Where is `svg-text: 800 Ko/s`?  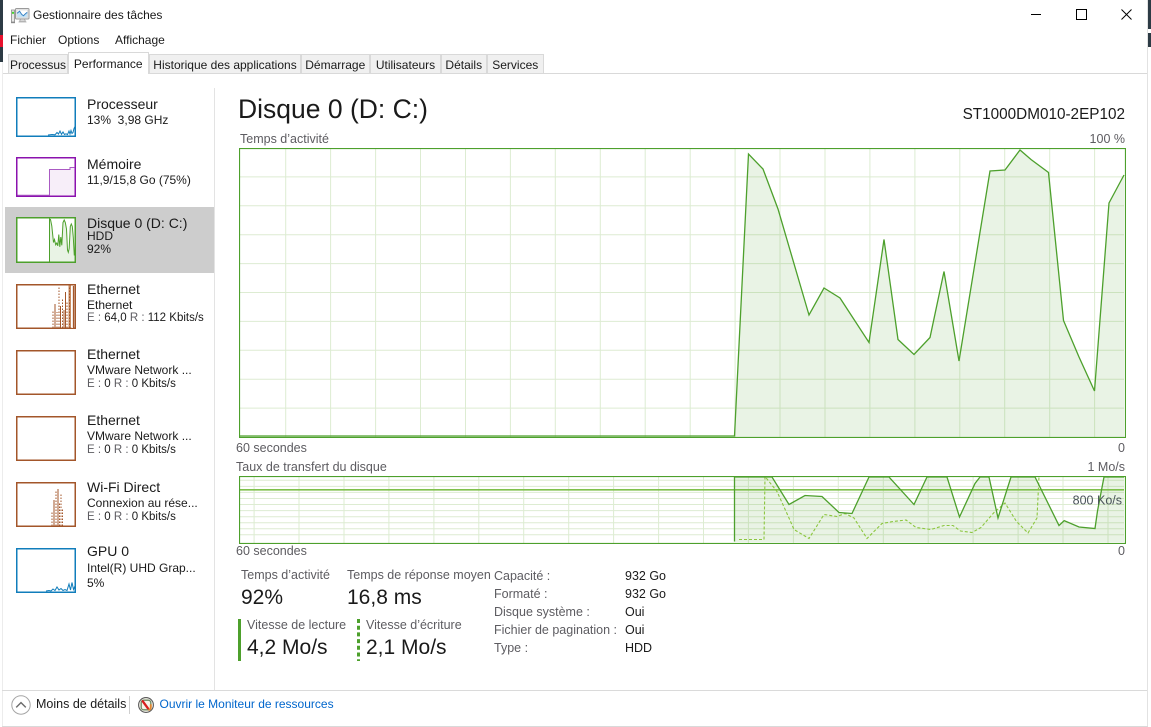 svg-text: 800 Ko/s is located at coordinates (1097, 501).